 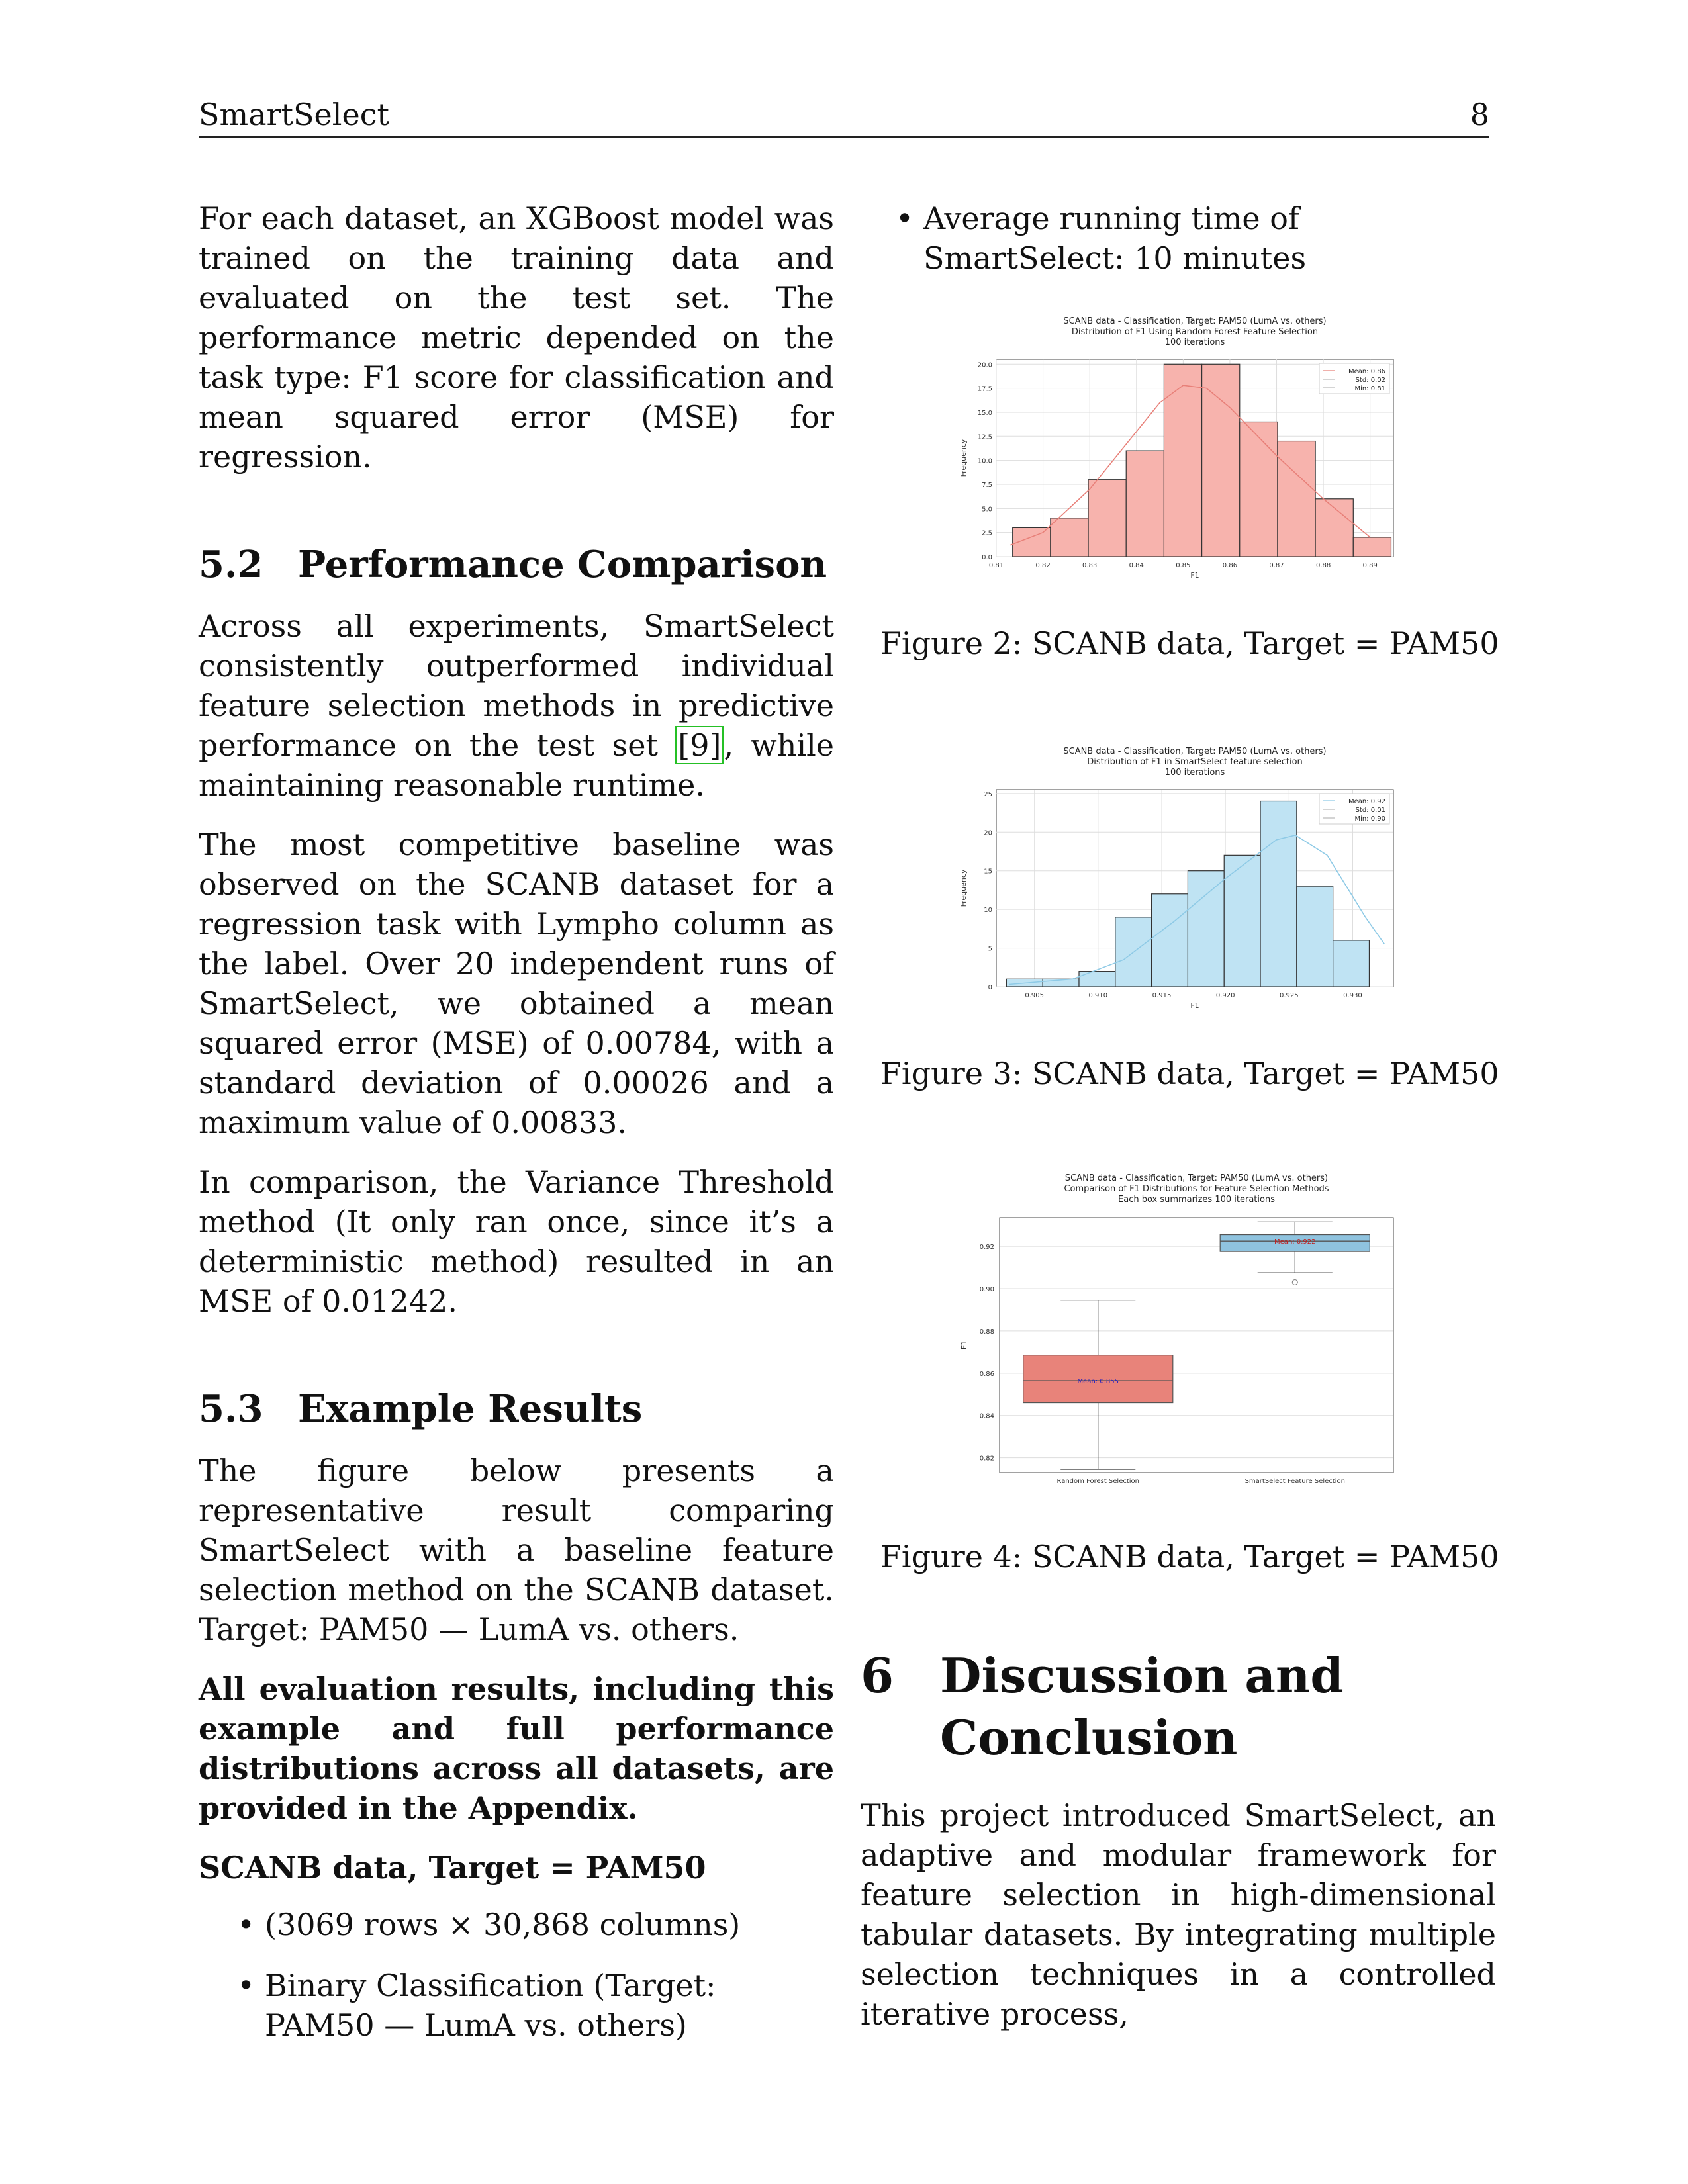 I want to click on y-tick-label: 12.5, so click(x=985, y=437).